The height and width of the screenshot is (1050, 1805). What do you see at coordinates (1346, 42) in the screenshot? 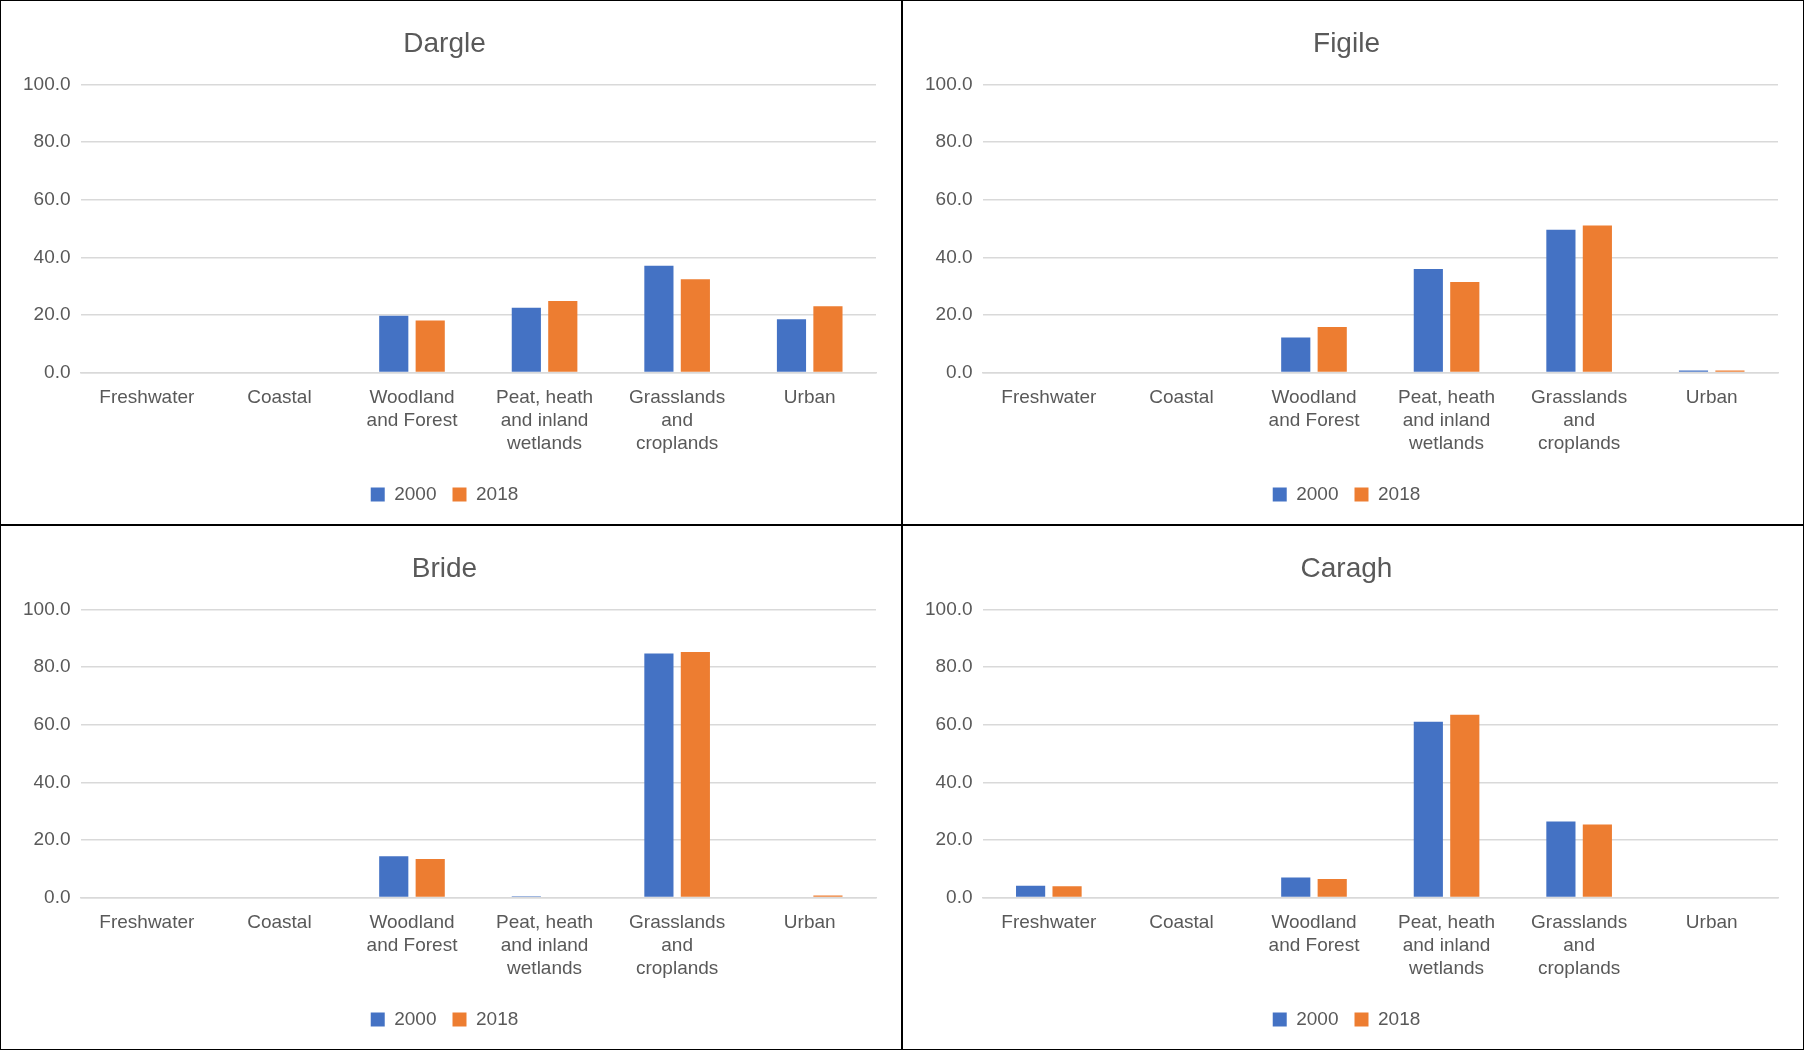
I see `chart-title: Figile` at bounding box center [1346, 42].